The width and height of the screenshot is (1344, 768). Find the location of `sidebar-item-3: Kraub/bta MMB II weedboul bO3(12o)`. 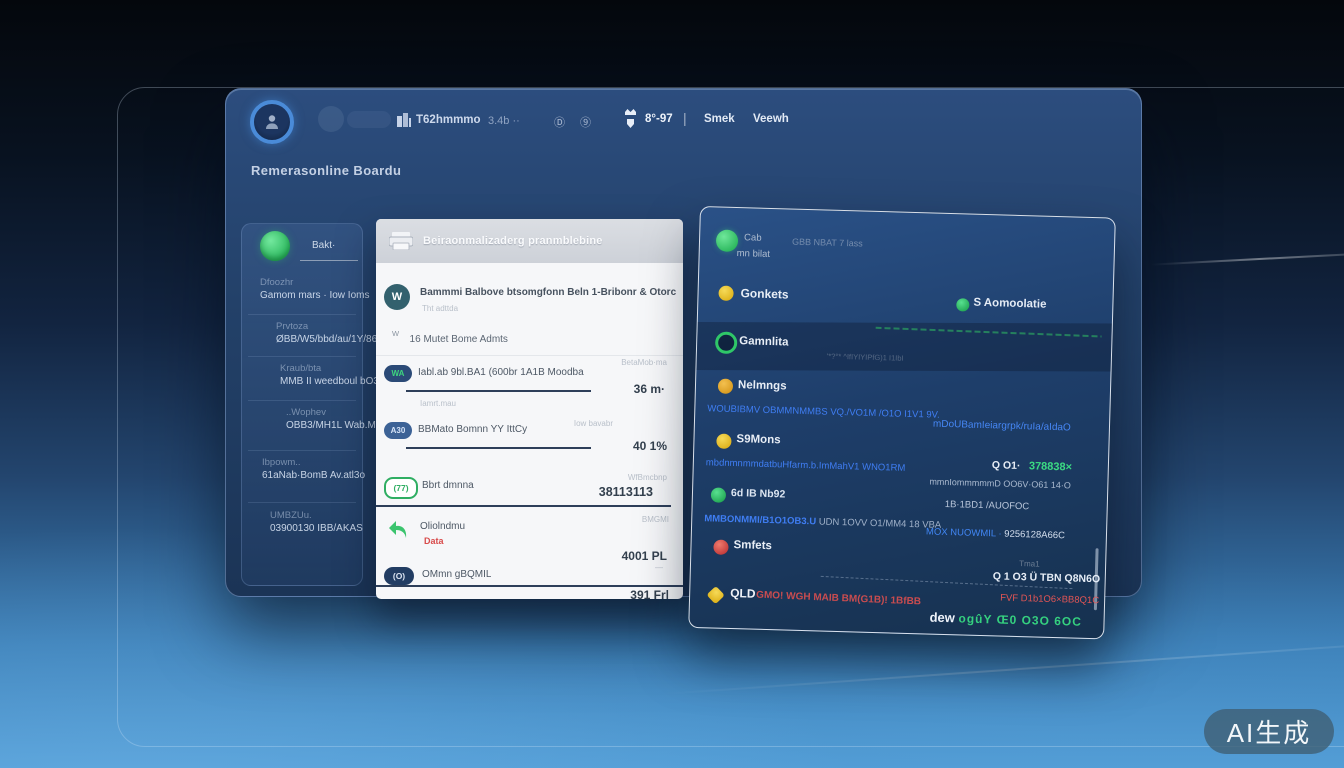

sidebar-item-3: Kraub/bta MMB II weedboul bO3(12o) is located at coordinates (322, 375).